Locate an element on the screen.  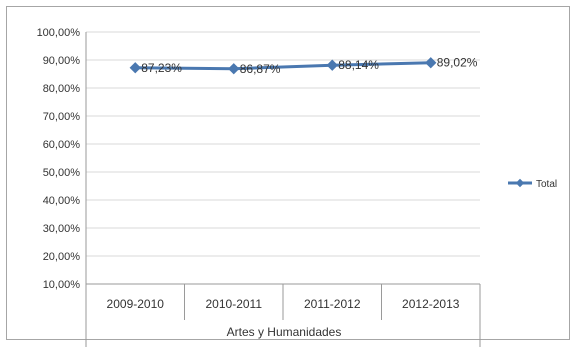
x-axis-title: Artes y Humanidades is located at coordinates (284, 332).